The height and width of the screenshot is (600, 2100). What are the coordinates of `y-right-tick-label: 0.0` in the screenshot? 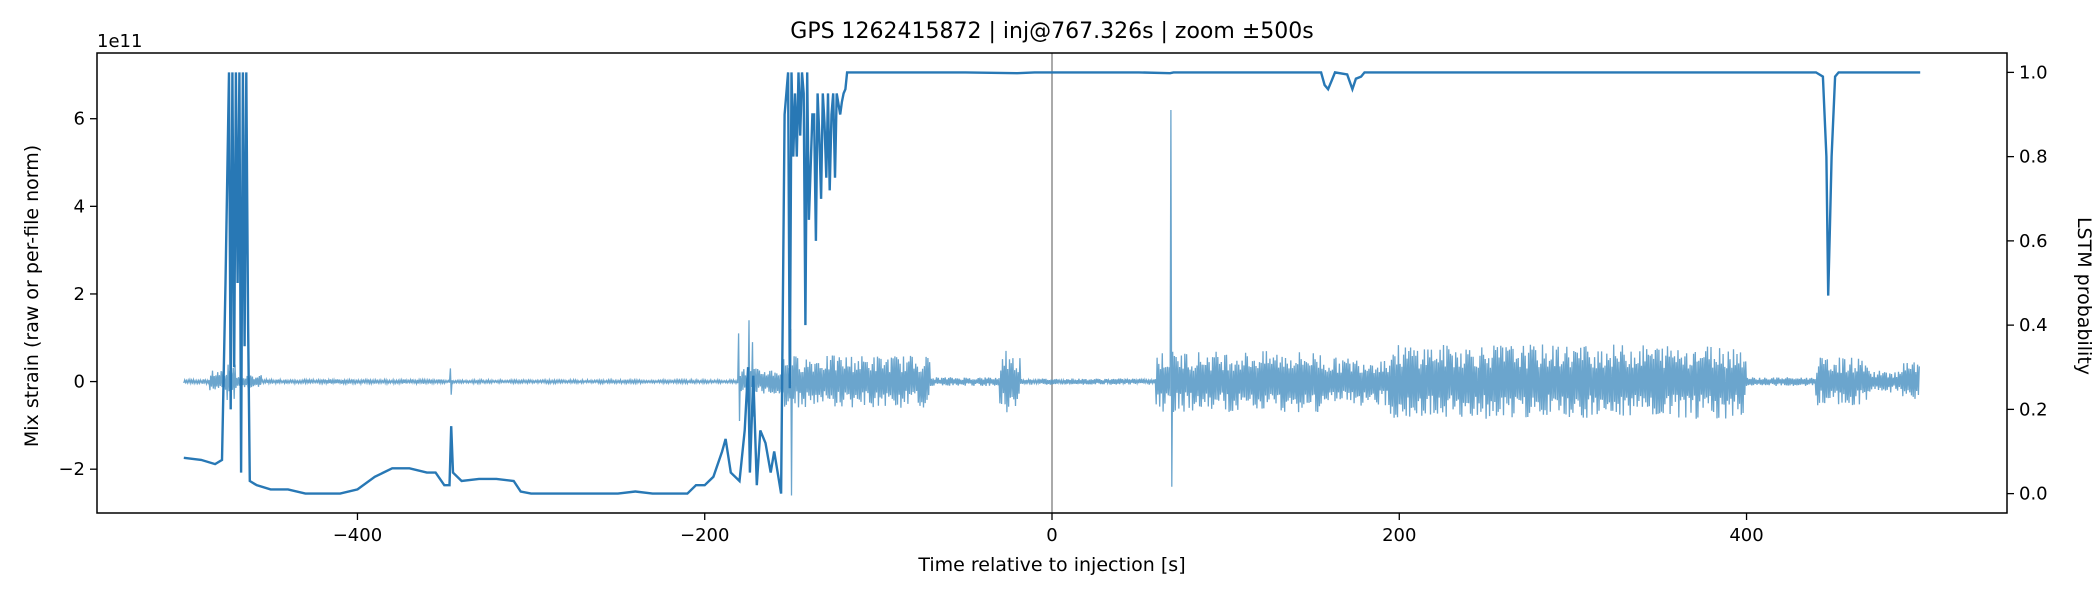 It's located at (2033, 494).